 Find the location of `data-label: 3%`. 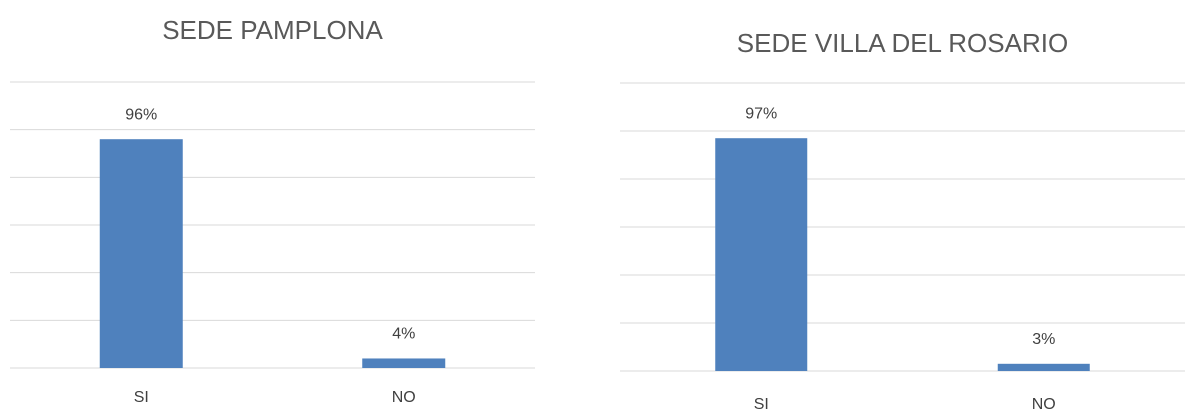

data-label: 3% is located at coordinates (1043, 339).